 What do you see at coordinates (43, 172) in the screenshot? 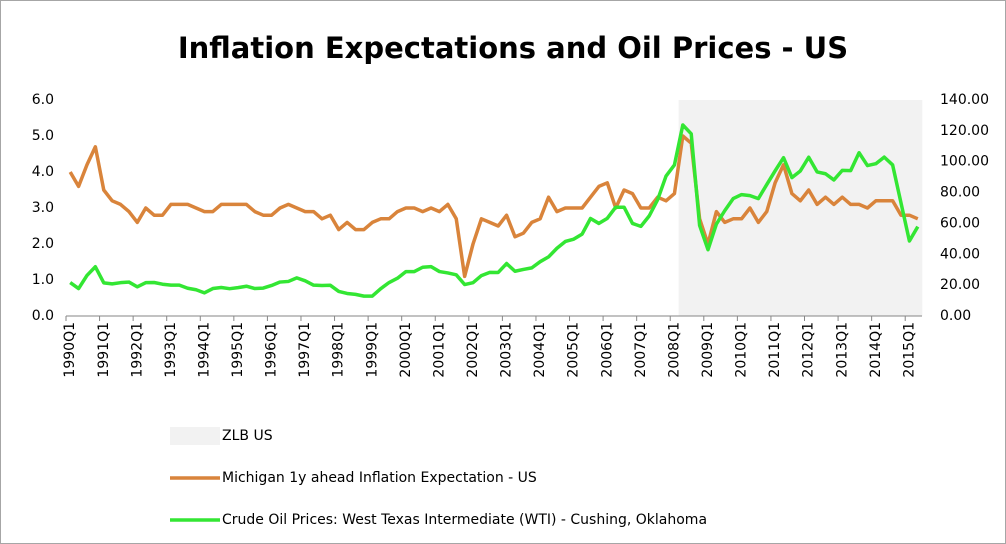
I see `y-tick-label: 4.0` at bounding box center [43, 172].